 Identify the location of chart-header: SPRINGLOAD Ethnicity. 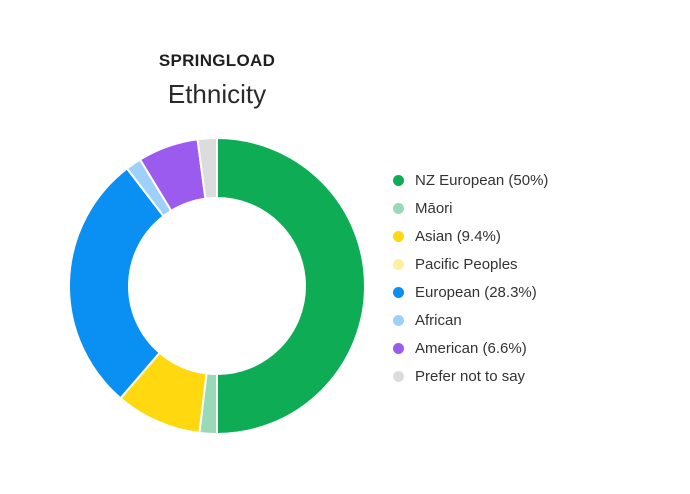
(217, 80).